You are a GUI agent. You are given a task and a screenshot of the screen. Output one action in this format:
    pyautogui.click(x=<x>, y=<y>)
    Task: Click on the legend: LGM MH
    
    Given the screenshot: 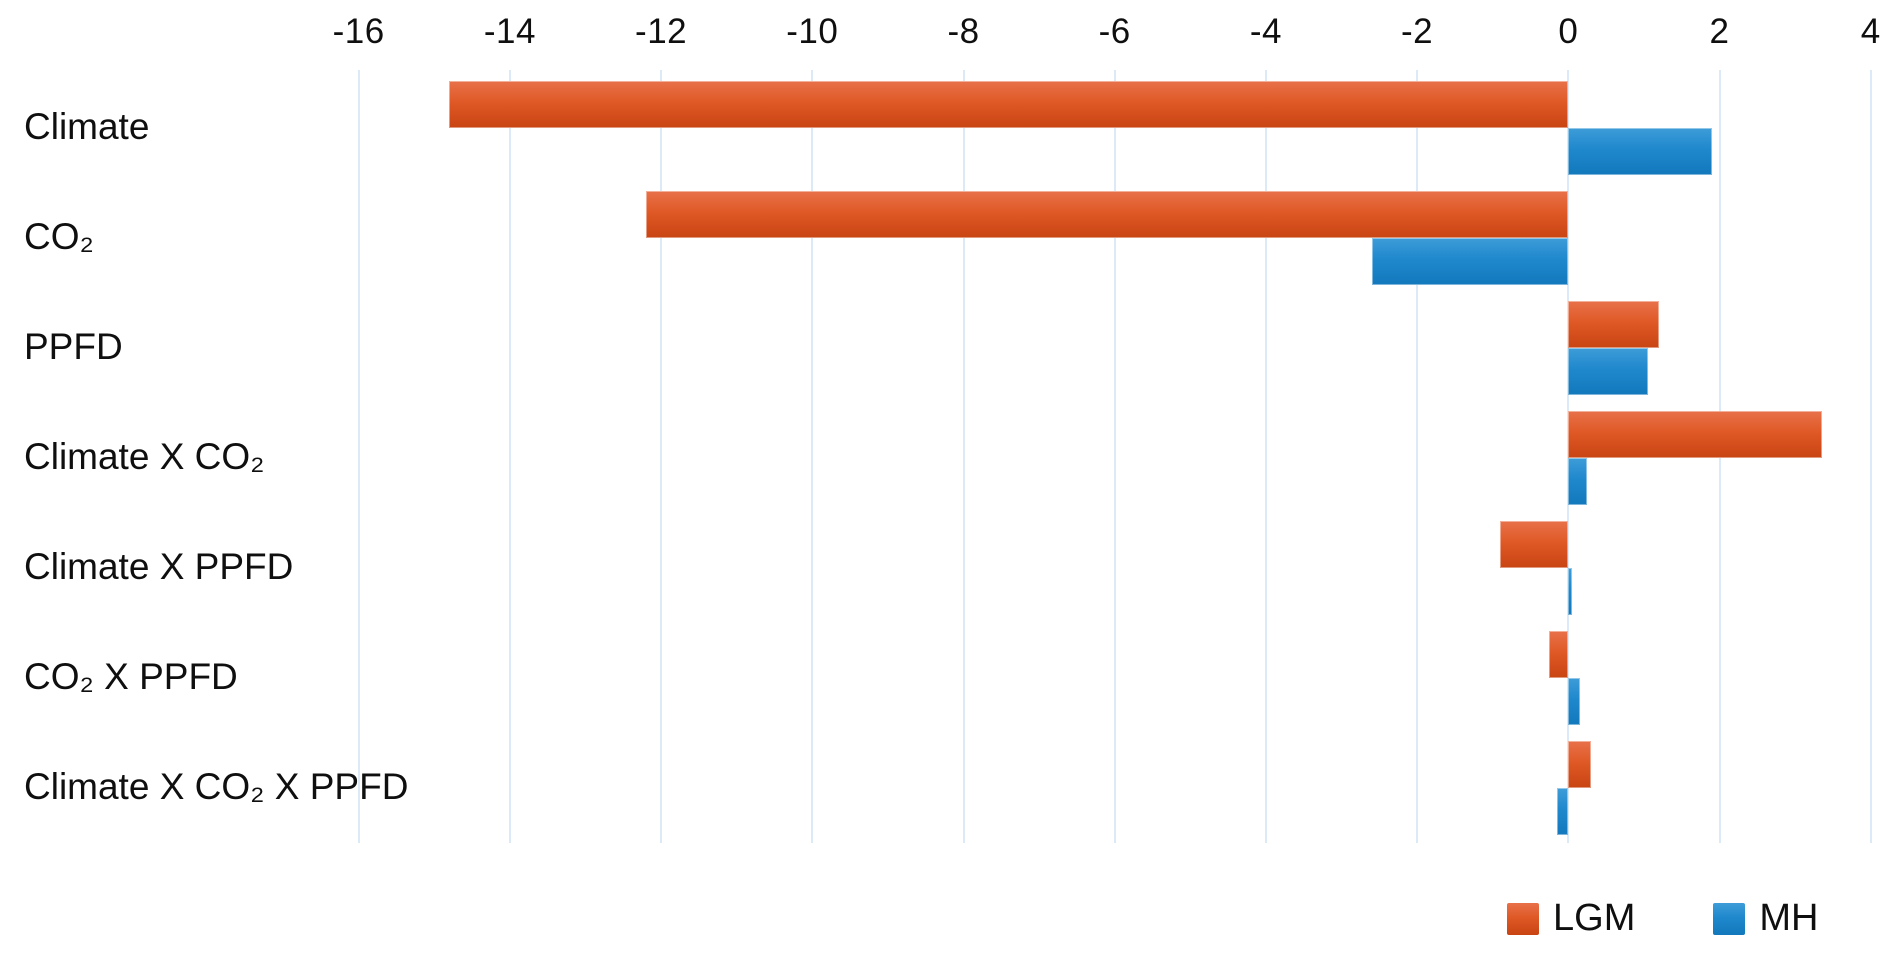 What is the action you would take?
    pyautogui.click(x=1662, y=918)
    